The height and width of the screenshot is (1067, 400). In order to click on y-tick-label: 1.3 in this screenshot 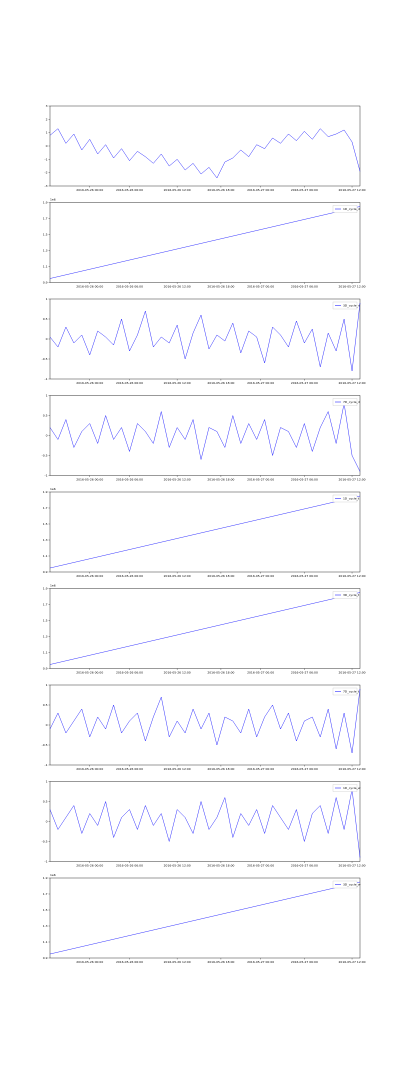, I will do `click(45, 540)`.